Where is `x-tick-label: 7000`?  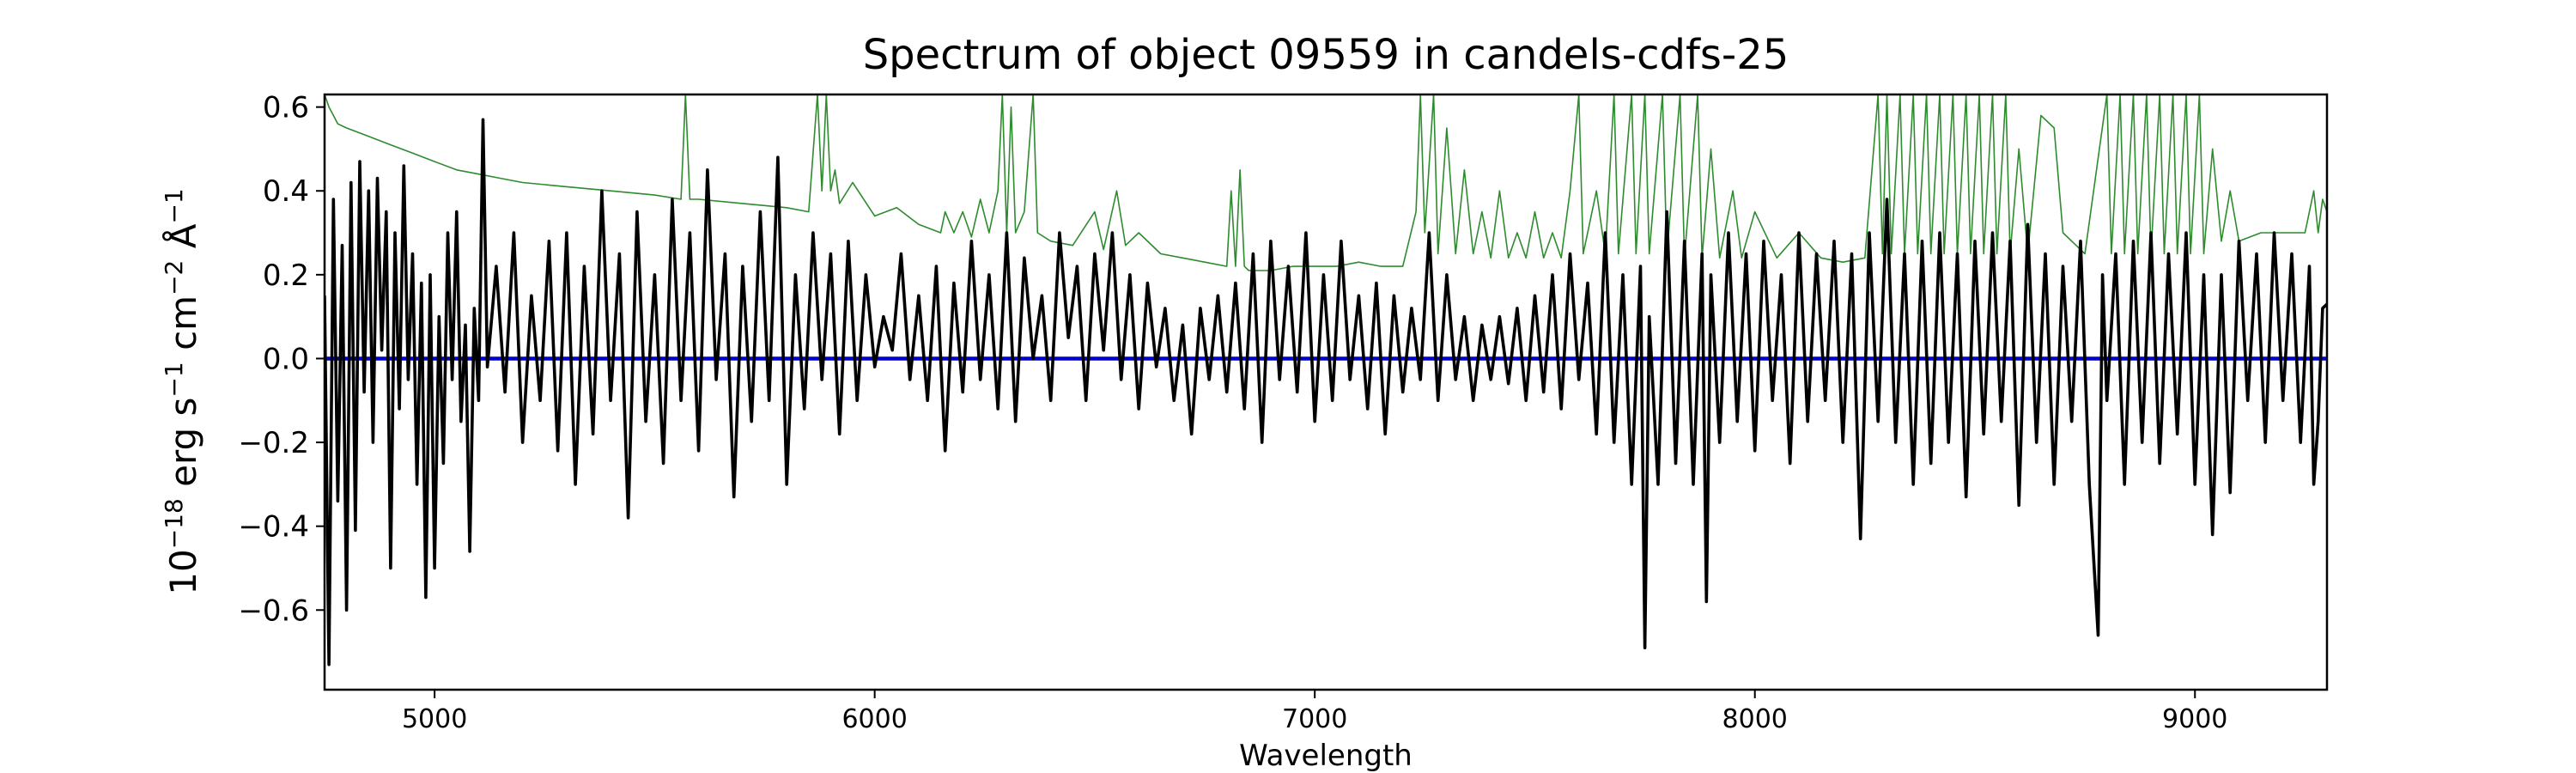 x-tick-label: 7000 is located at coordinates (1314, 719).